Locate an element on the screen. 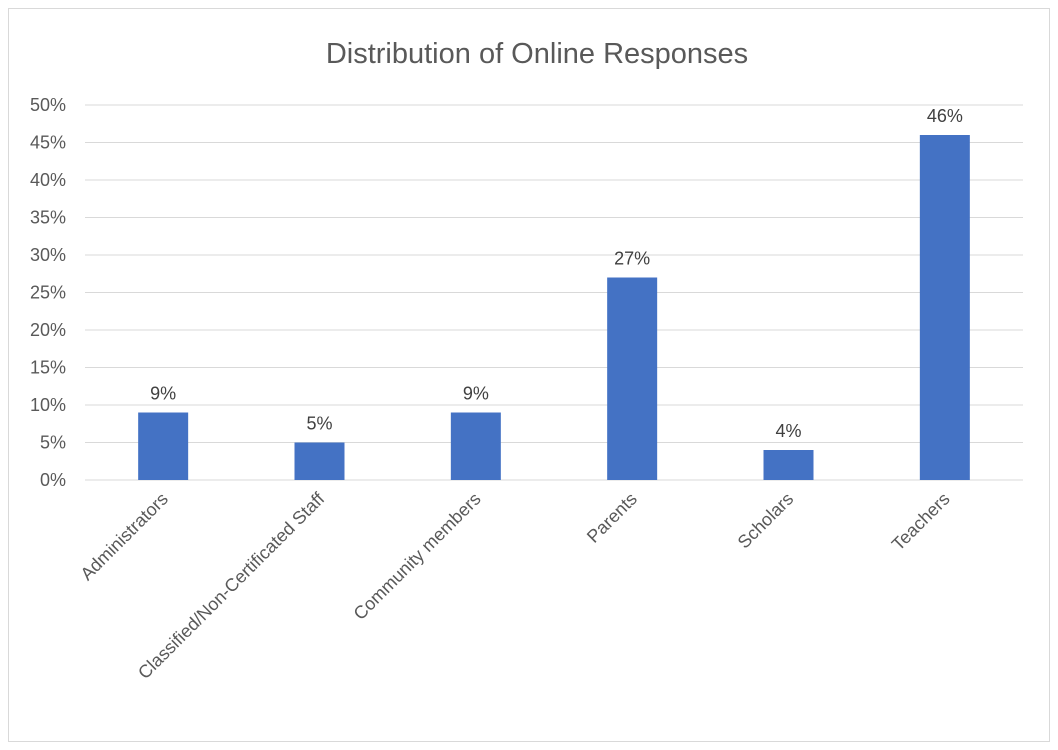 The image size is (1058, 750). data-label: 4% is located at coordinates (788, 431).